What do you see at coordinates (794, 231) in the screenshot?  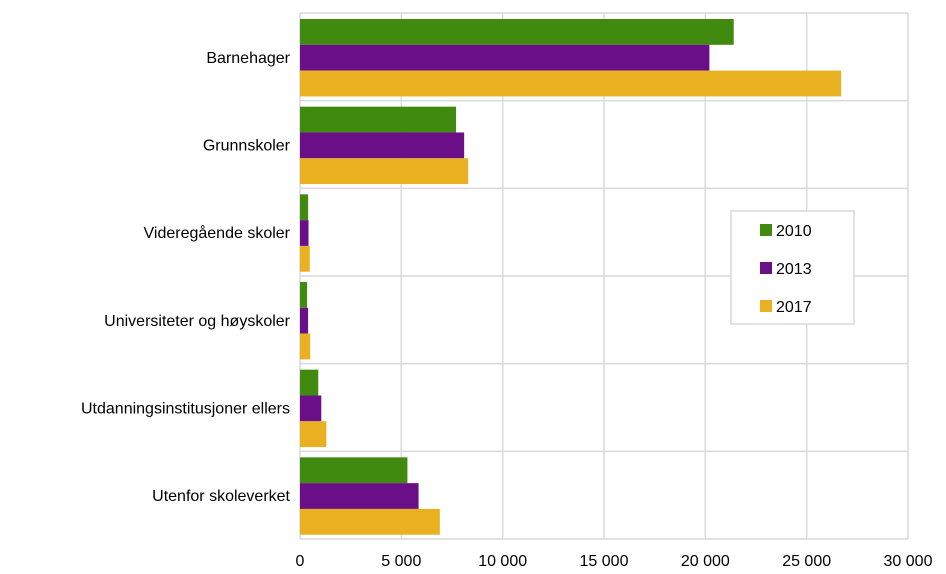 I see `legend-label-2010: 2010` at bounding box center [794, 231].